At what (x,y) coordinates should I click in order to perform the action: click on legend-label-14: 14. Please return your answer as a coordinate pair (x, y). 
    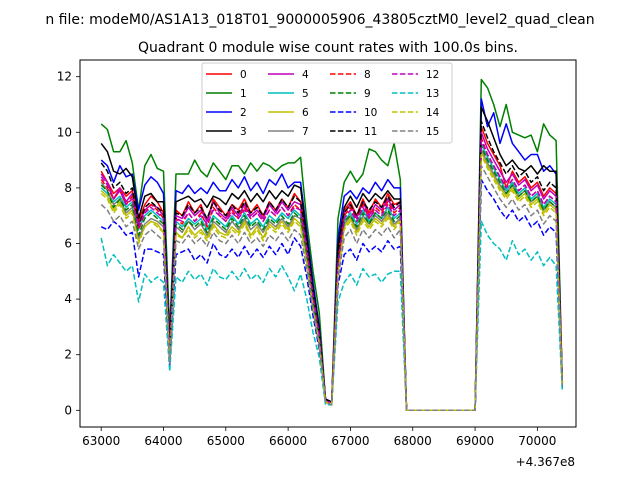
    Looking at the image, I should click on (433, 113).